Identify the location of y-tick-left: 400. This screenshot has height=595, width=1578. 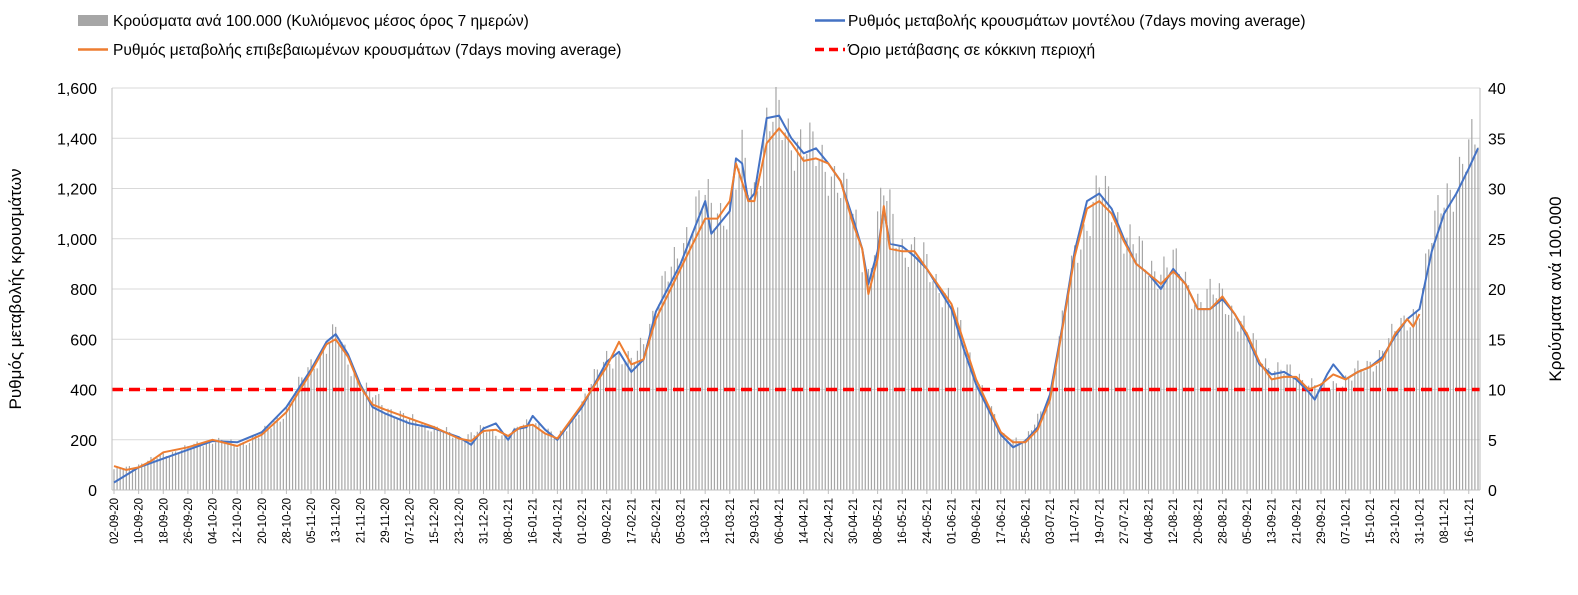
(83, 391).